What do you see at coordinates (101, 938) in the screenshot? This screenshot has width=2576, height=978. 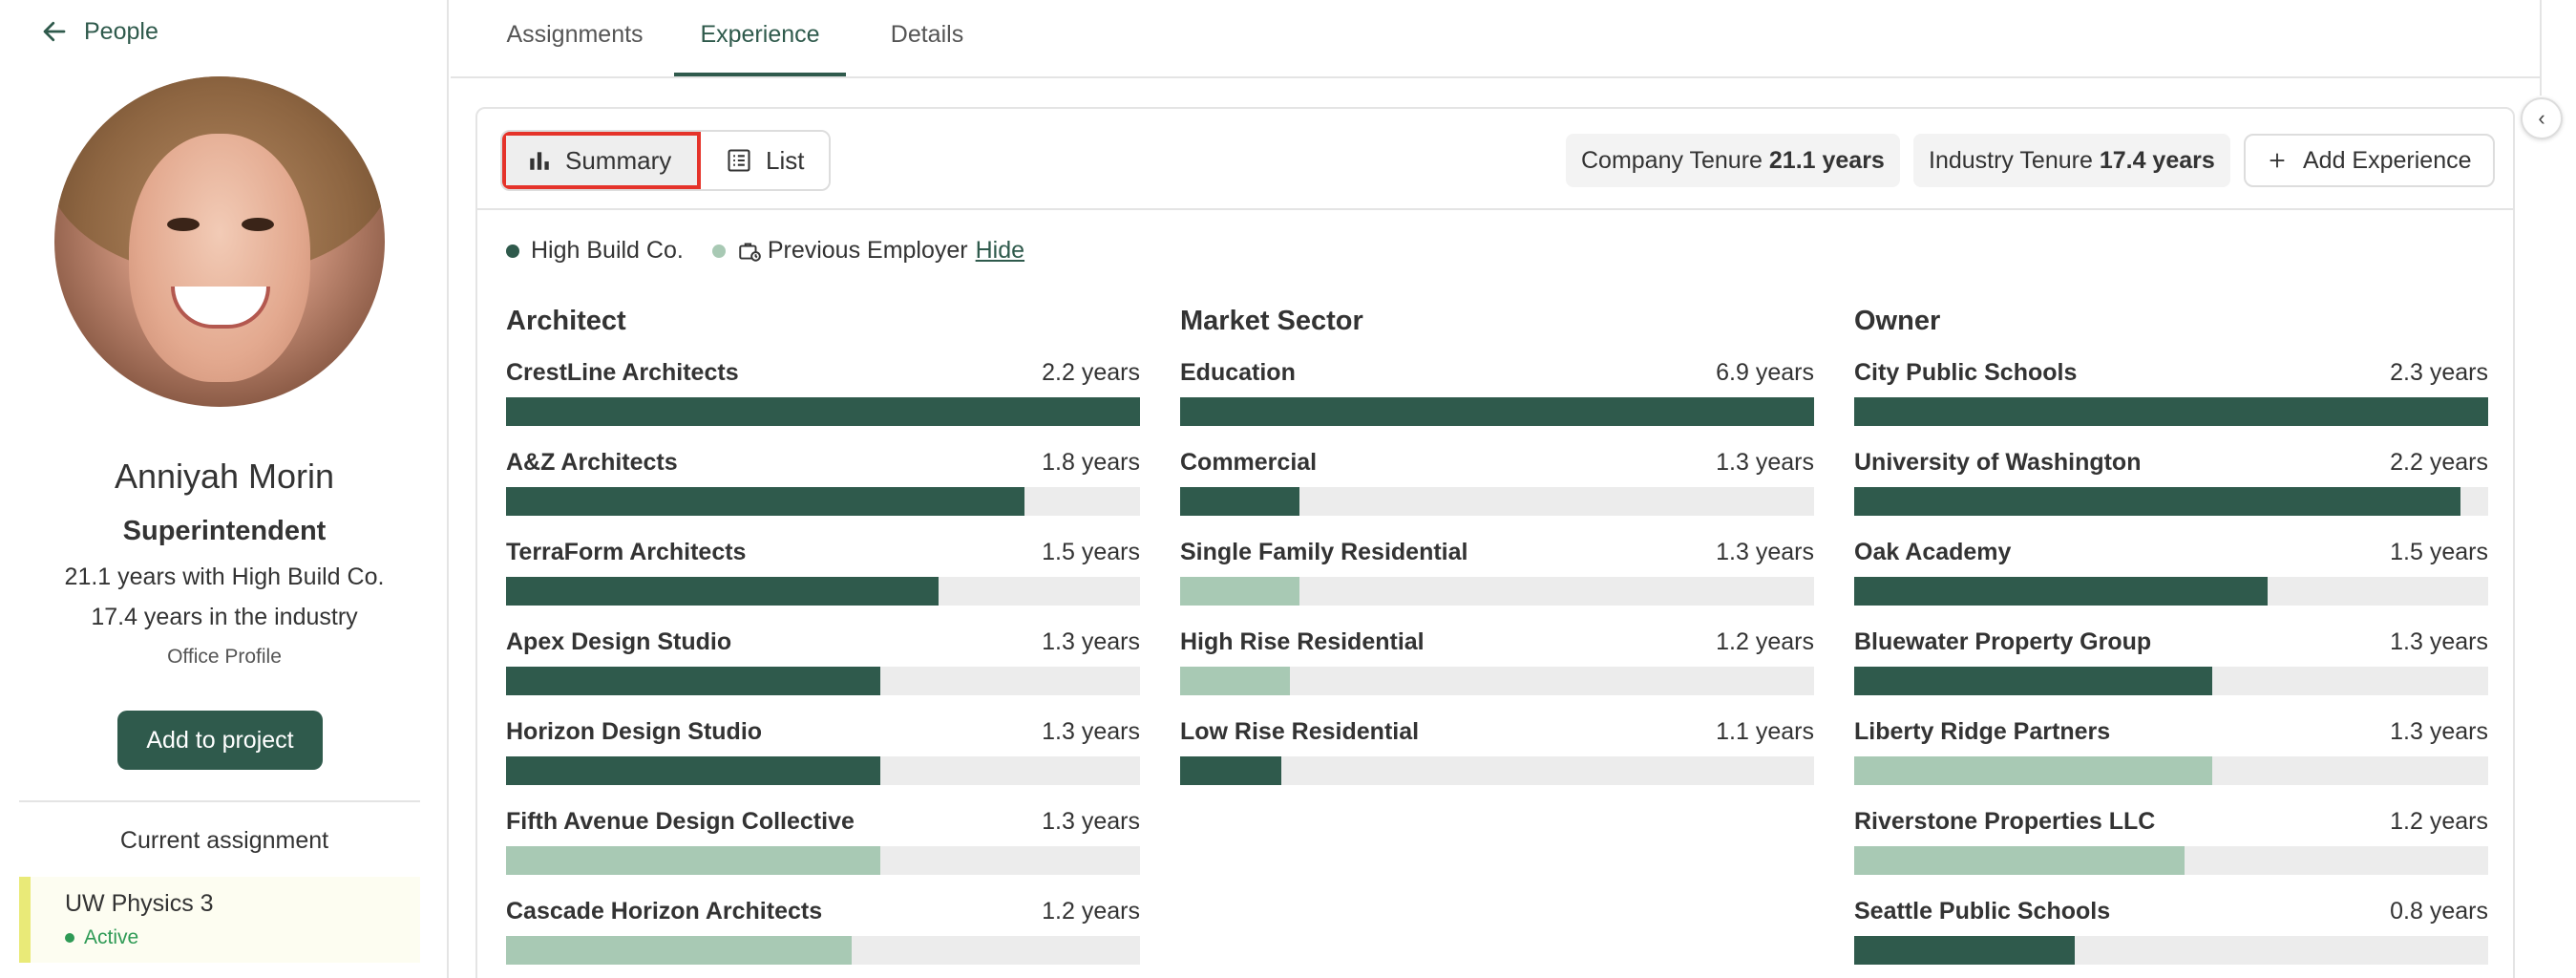 I see `assignment-status: Active` at bounding box center [101, 938].